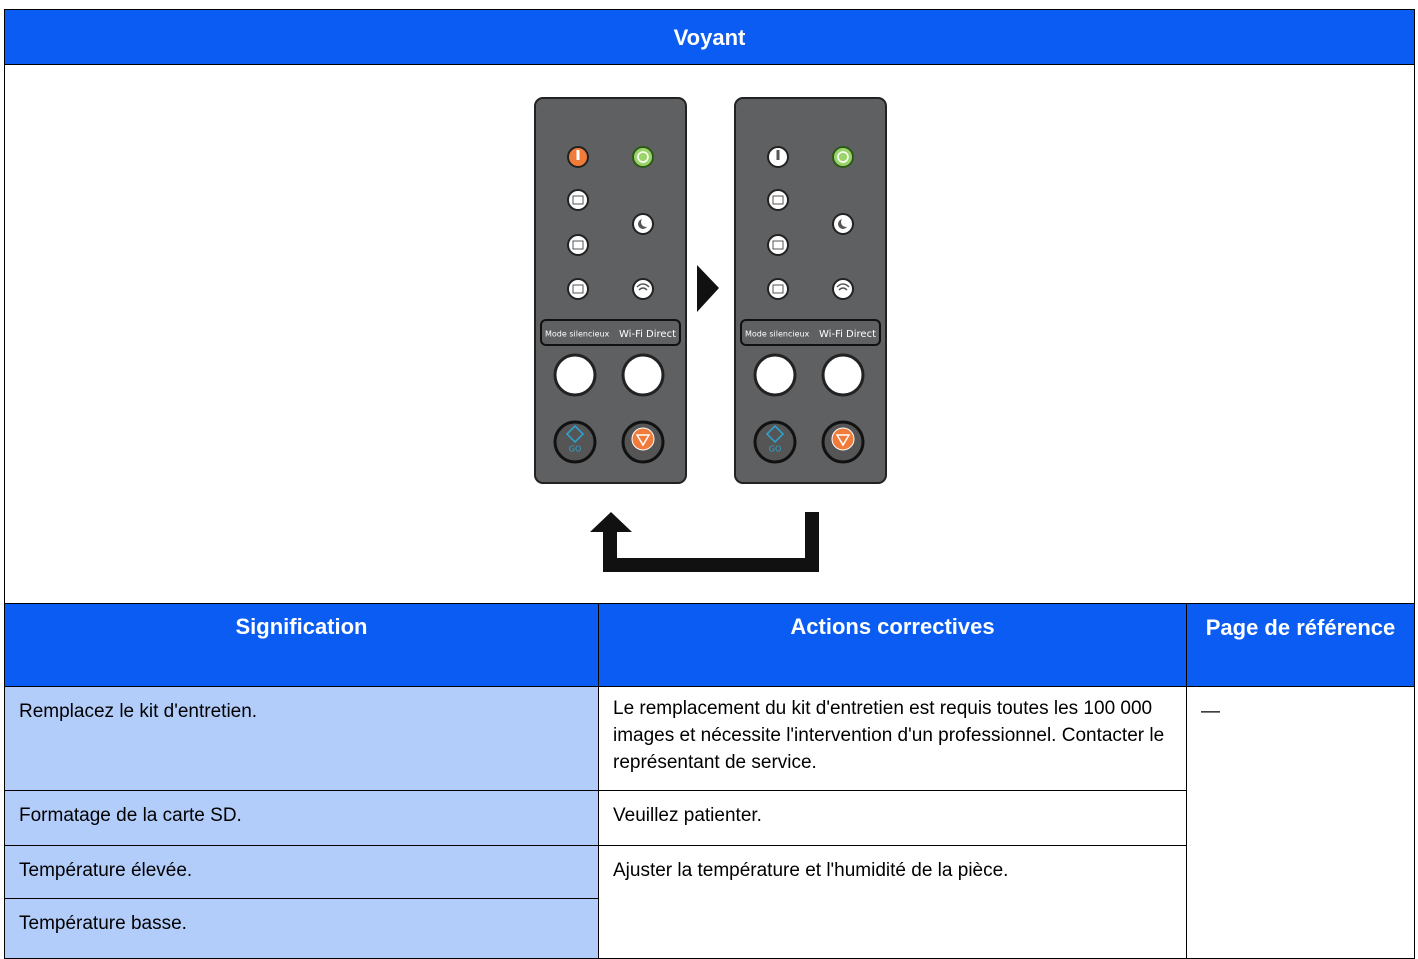 The image size is (1418, 959). I want to click on action-cell: Veuillez patienter., so click(892, 818).